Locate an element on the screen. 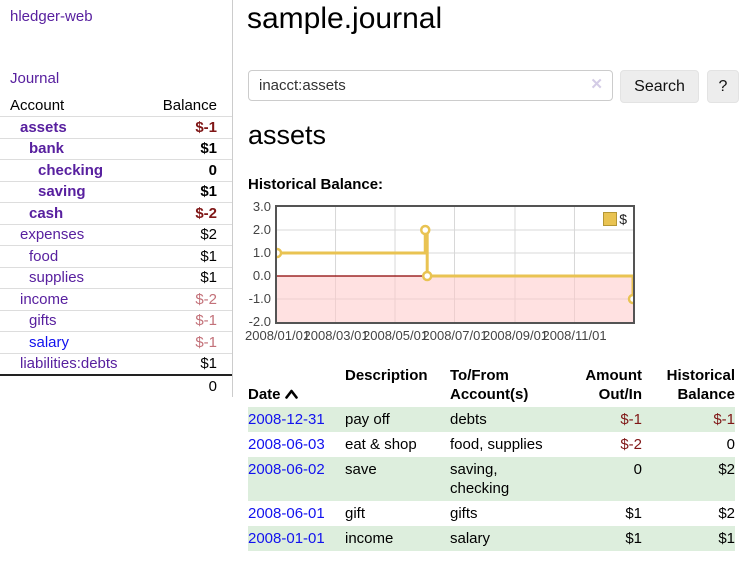 The image size is (742, 582). table-row: 2008-12-31 pay off debts $-1 $-1 is located at coordinates (491, 419).